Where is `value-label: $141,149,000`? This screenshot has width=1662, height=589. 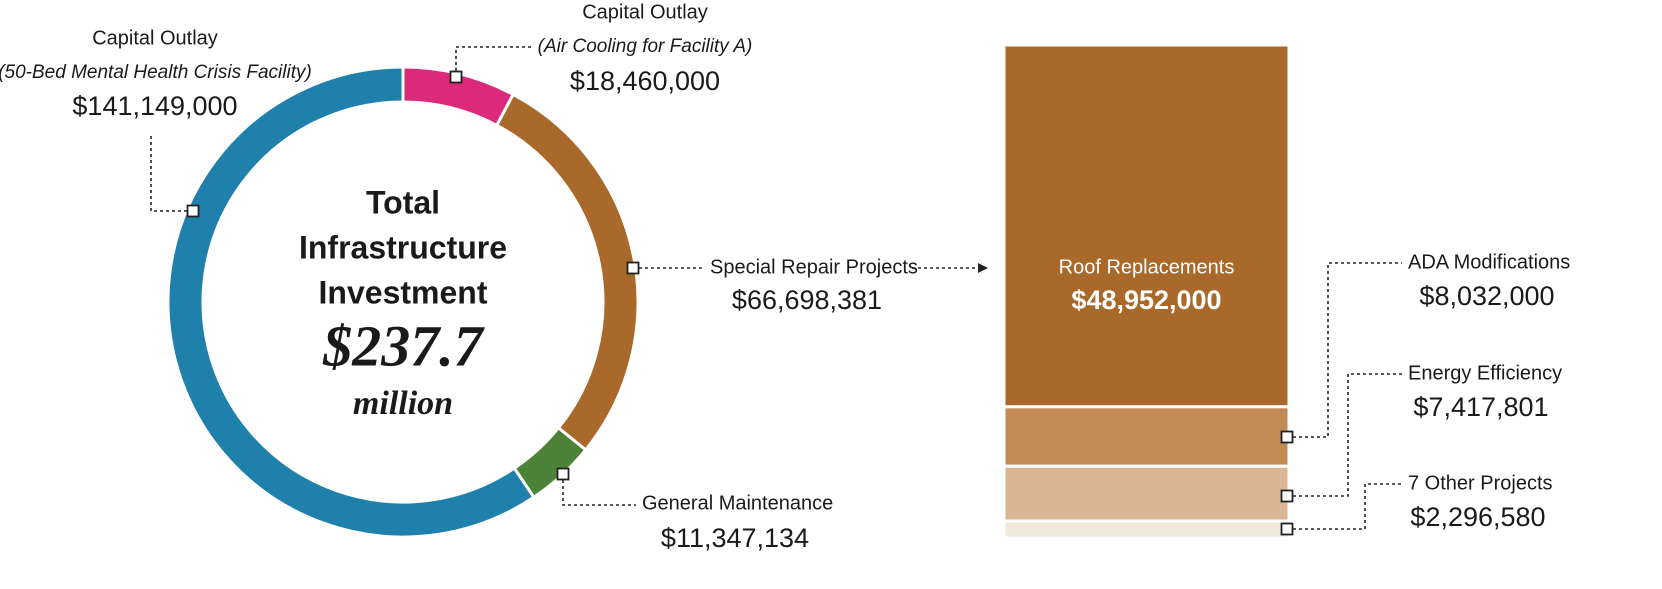
value-label: $141,149,000 is located at coordinates (154, 106).